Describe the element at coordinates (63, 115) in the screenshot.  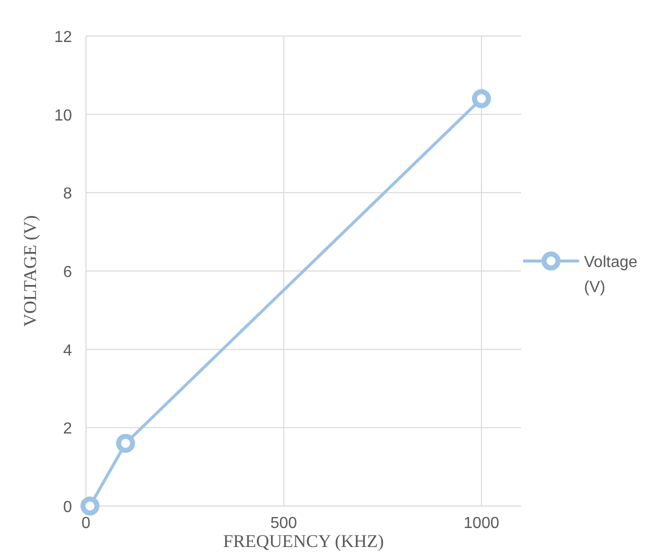
I see `y-tick-label: 10` at that location.